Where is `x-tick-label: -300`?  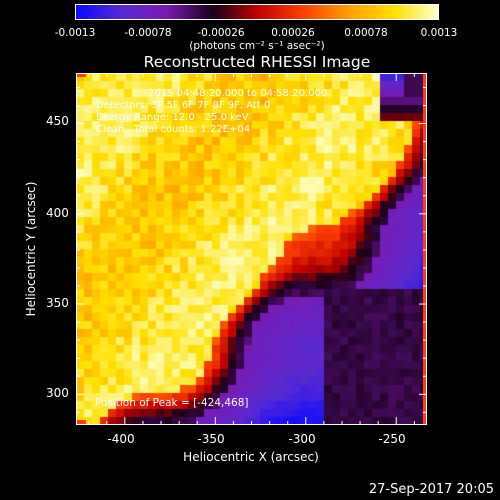
x-tick-label: -300 is located at coordinates (302, 439).